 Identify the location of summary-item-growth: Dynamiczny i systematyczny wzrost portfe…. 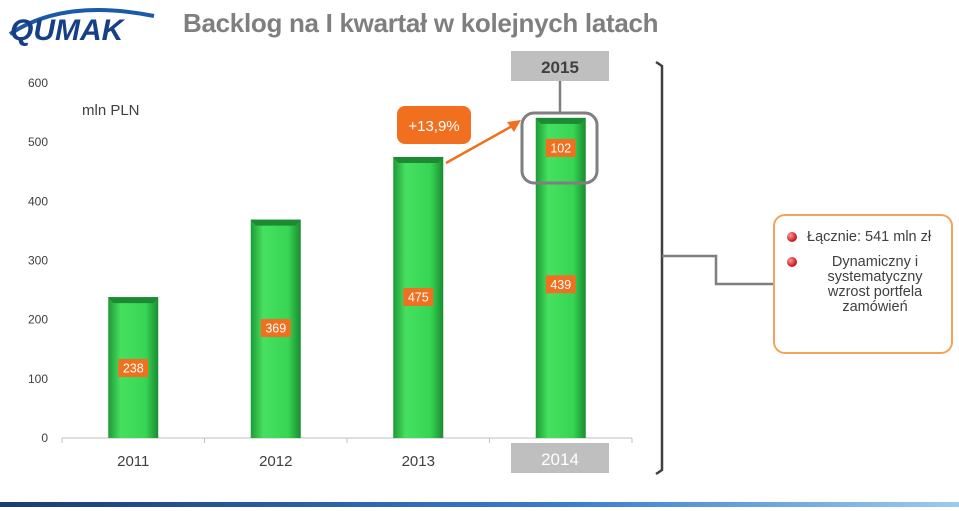
(864, 285).